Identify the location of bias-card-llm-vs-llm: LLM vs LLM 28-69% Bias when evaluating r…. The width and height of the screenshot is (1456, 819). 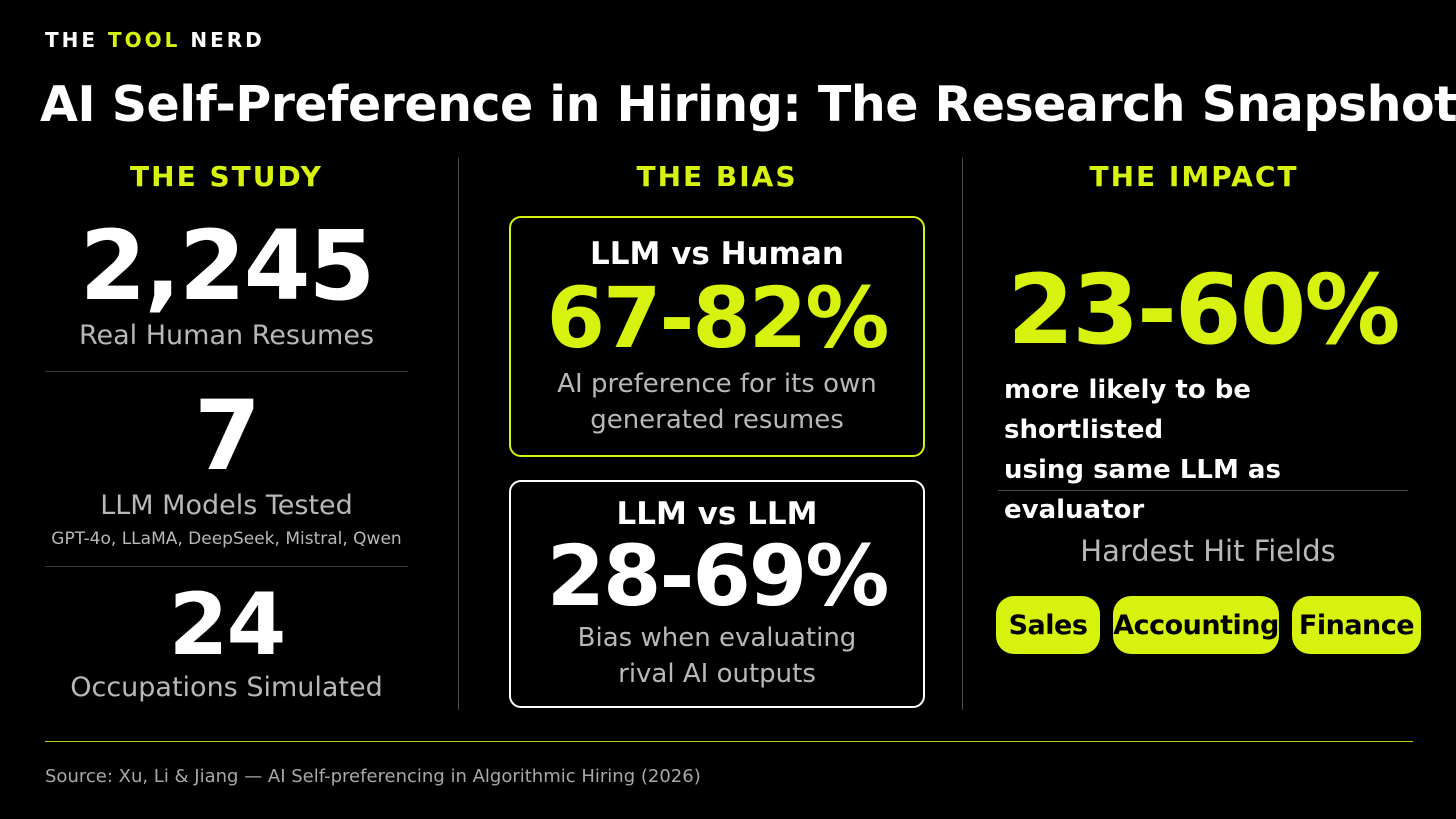
(717, 594).